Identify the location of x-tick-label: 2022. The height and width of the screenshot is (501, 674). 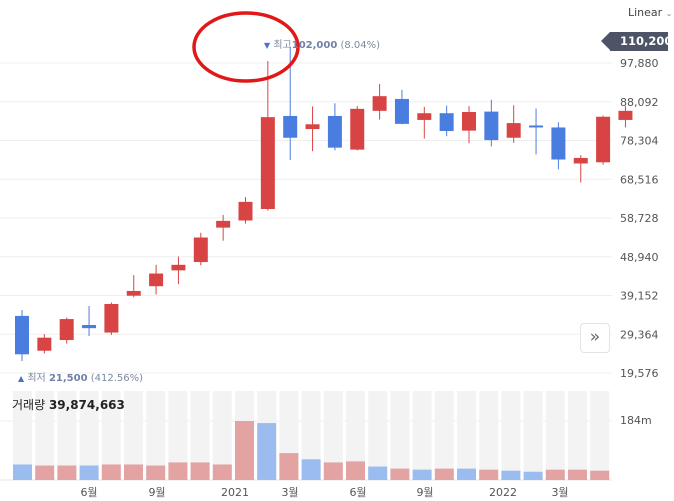
(503, 492).